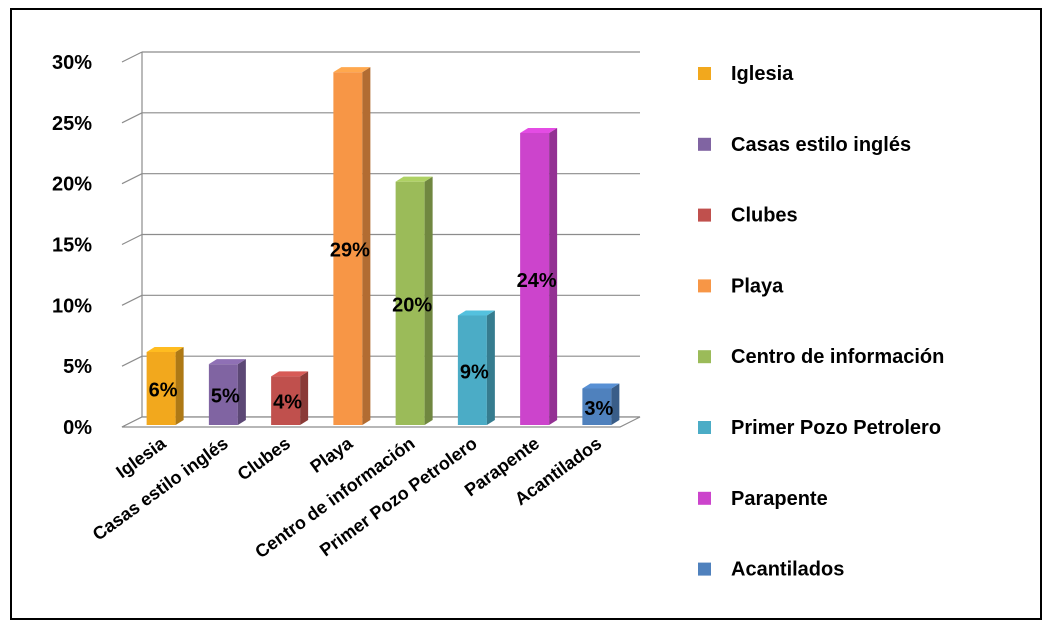 The width and height of the screenshot is (1051, 628). Describe the element at coordinates (264, 458) in the screenshot. I see `x-tick-label: Clubes` at that location.